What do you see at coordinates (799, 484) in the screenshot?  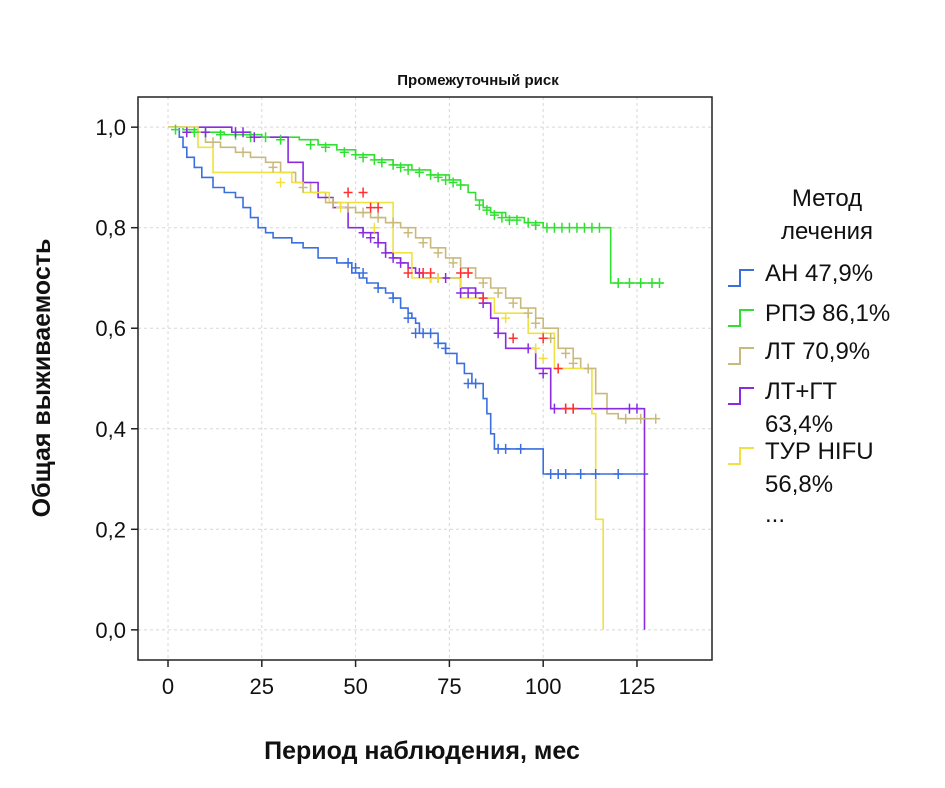 I see `legend-label: 56,8%` at bounding box center [799, 484].